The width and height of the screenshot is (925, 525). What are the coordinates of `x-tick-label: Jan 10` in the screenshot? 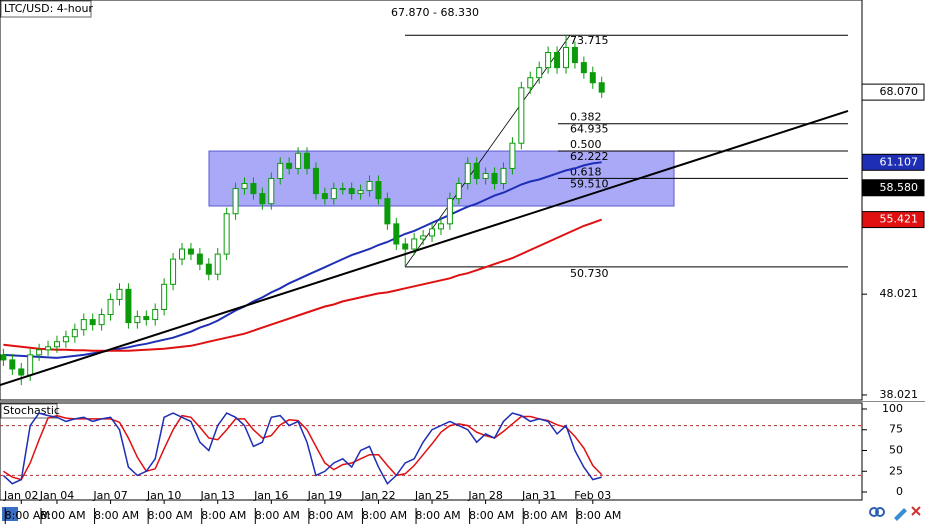 It's located at (163, 495).